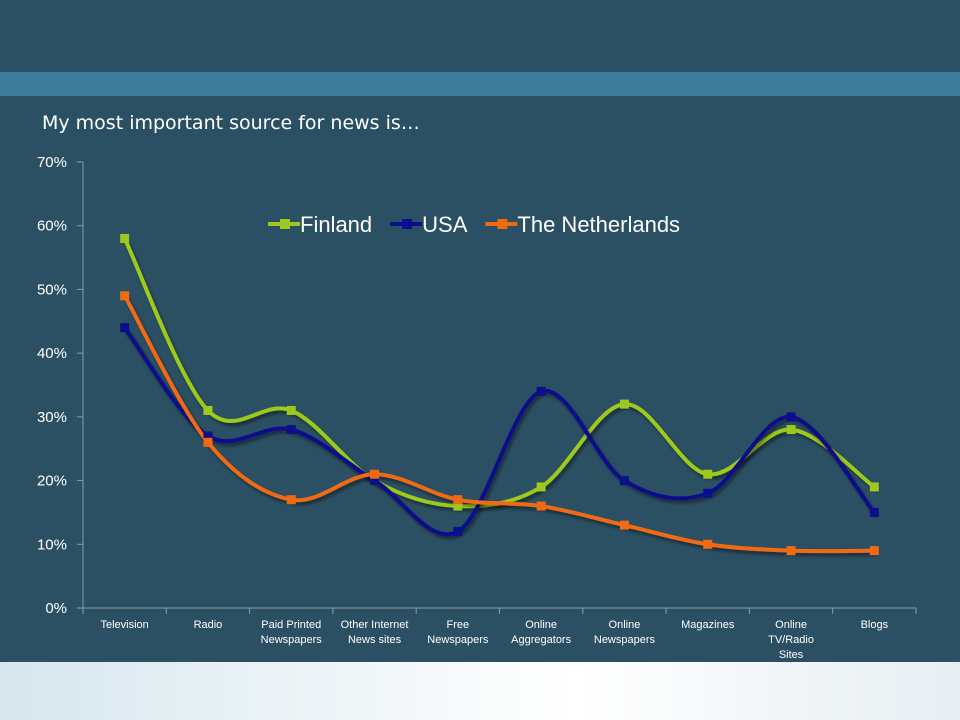 Image resolution: width=960 pixels, height=720 pixels. What do you see at coordinates (56, 608) in the screenshot?
I see `y-tick-label: 0%` at bounding box center [56, 608].